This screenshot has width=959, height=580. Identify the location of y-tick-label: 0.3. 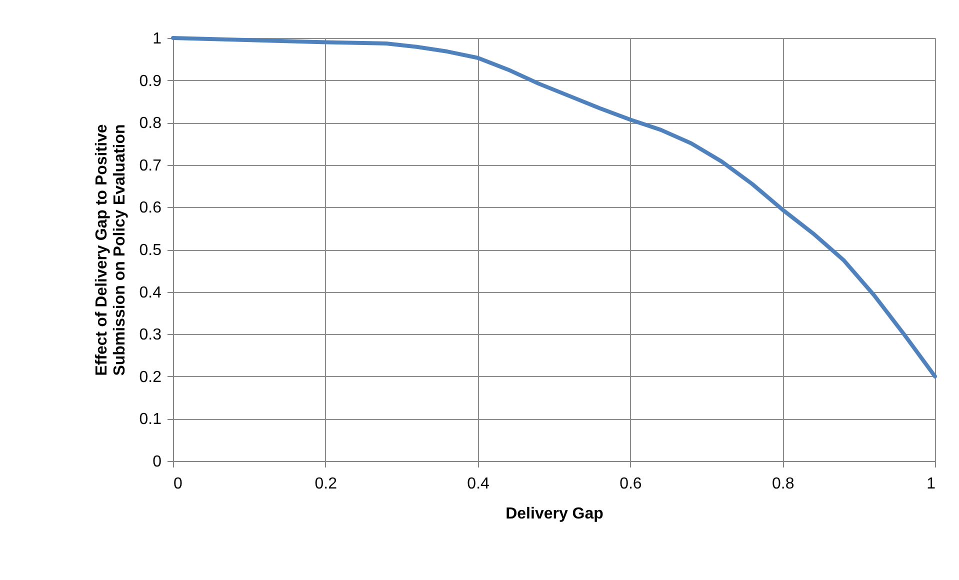
(150, 335).